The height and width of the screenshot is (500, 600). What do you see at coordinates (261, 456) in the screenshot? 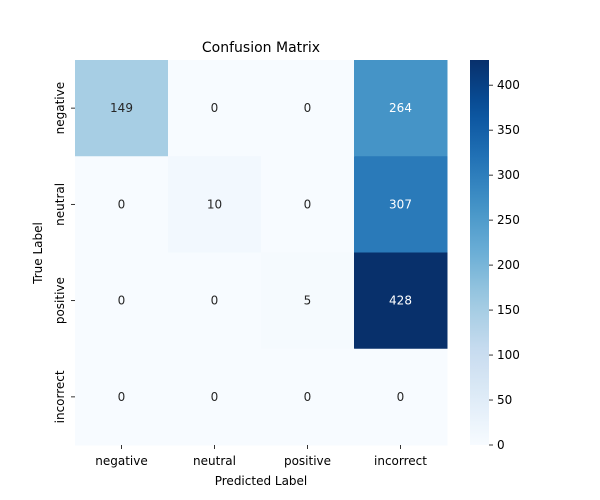
I see `x-axis-ticks: negative neutral positive incorrect` at bounding box center [261, 456].